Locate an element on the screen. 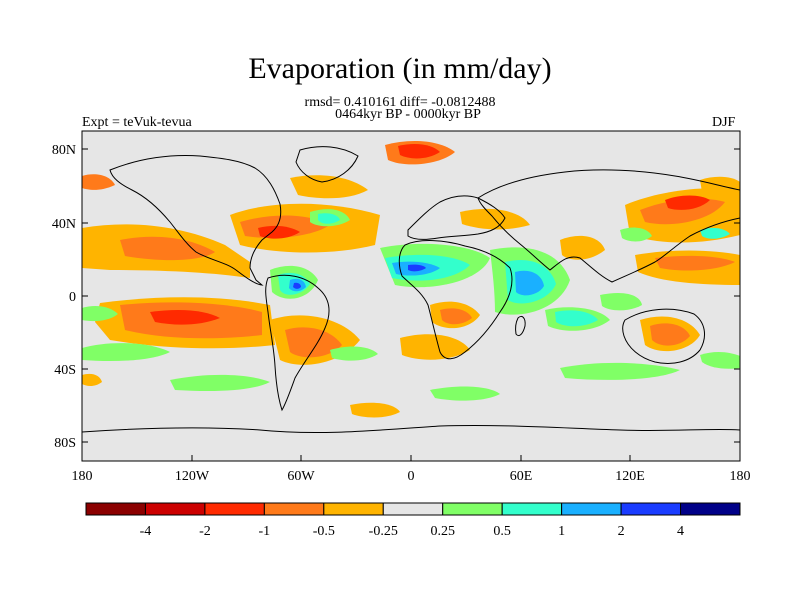 The height and width of the screenshot is (600, 800). season-label: DJF is located at coordinates (724, 122).